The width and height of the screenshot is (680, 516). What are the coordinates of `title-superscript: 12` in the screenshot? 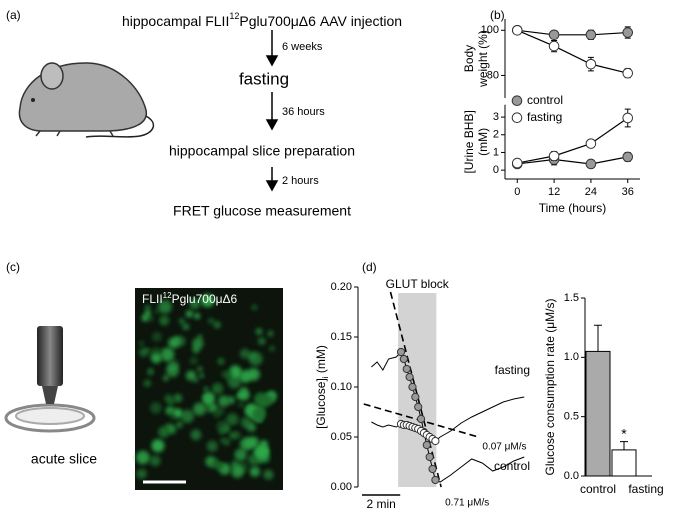 It's located at (234, 16).